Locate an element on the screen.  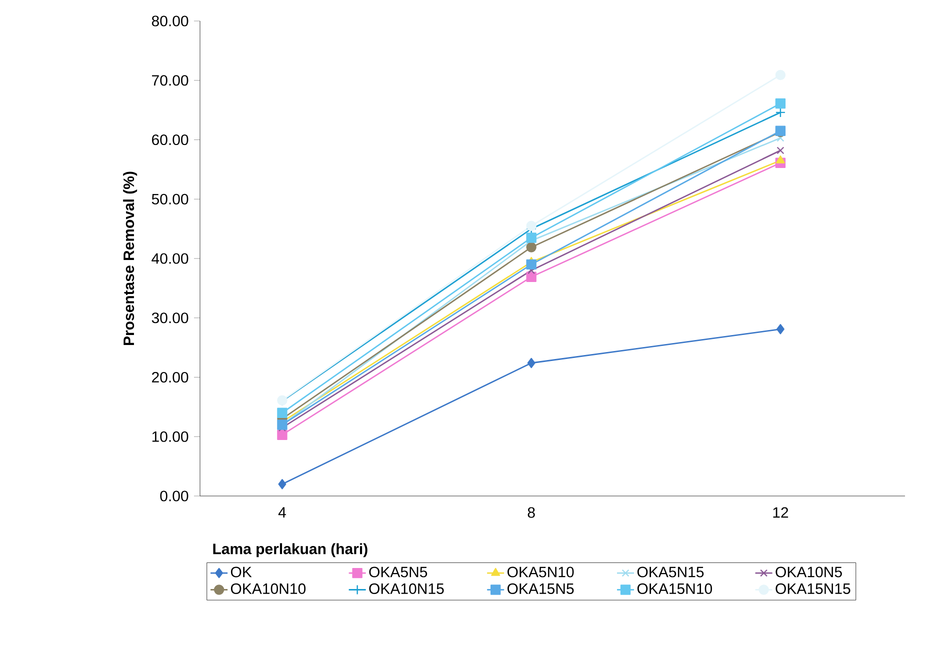
y-tick-label: 60.00 is located at coordinates (170, 140).